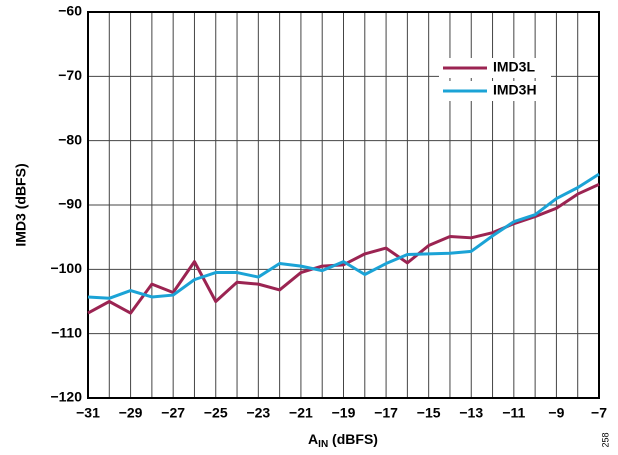 This screenshot has width=618, height=455. I want to click on y-tick-label: −60, so click(70, 11).